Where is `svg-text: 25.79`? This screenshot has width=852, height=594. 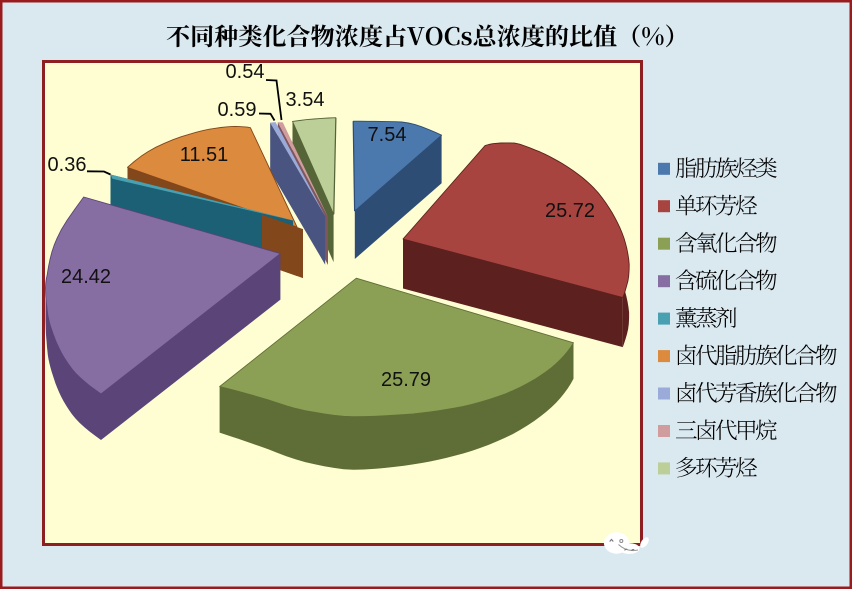
svg-text: 25.79 is located at coordinates (406, 380).